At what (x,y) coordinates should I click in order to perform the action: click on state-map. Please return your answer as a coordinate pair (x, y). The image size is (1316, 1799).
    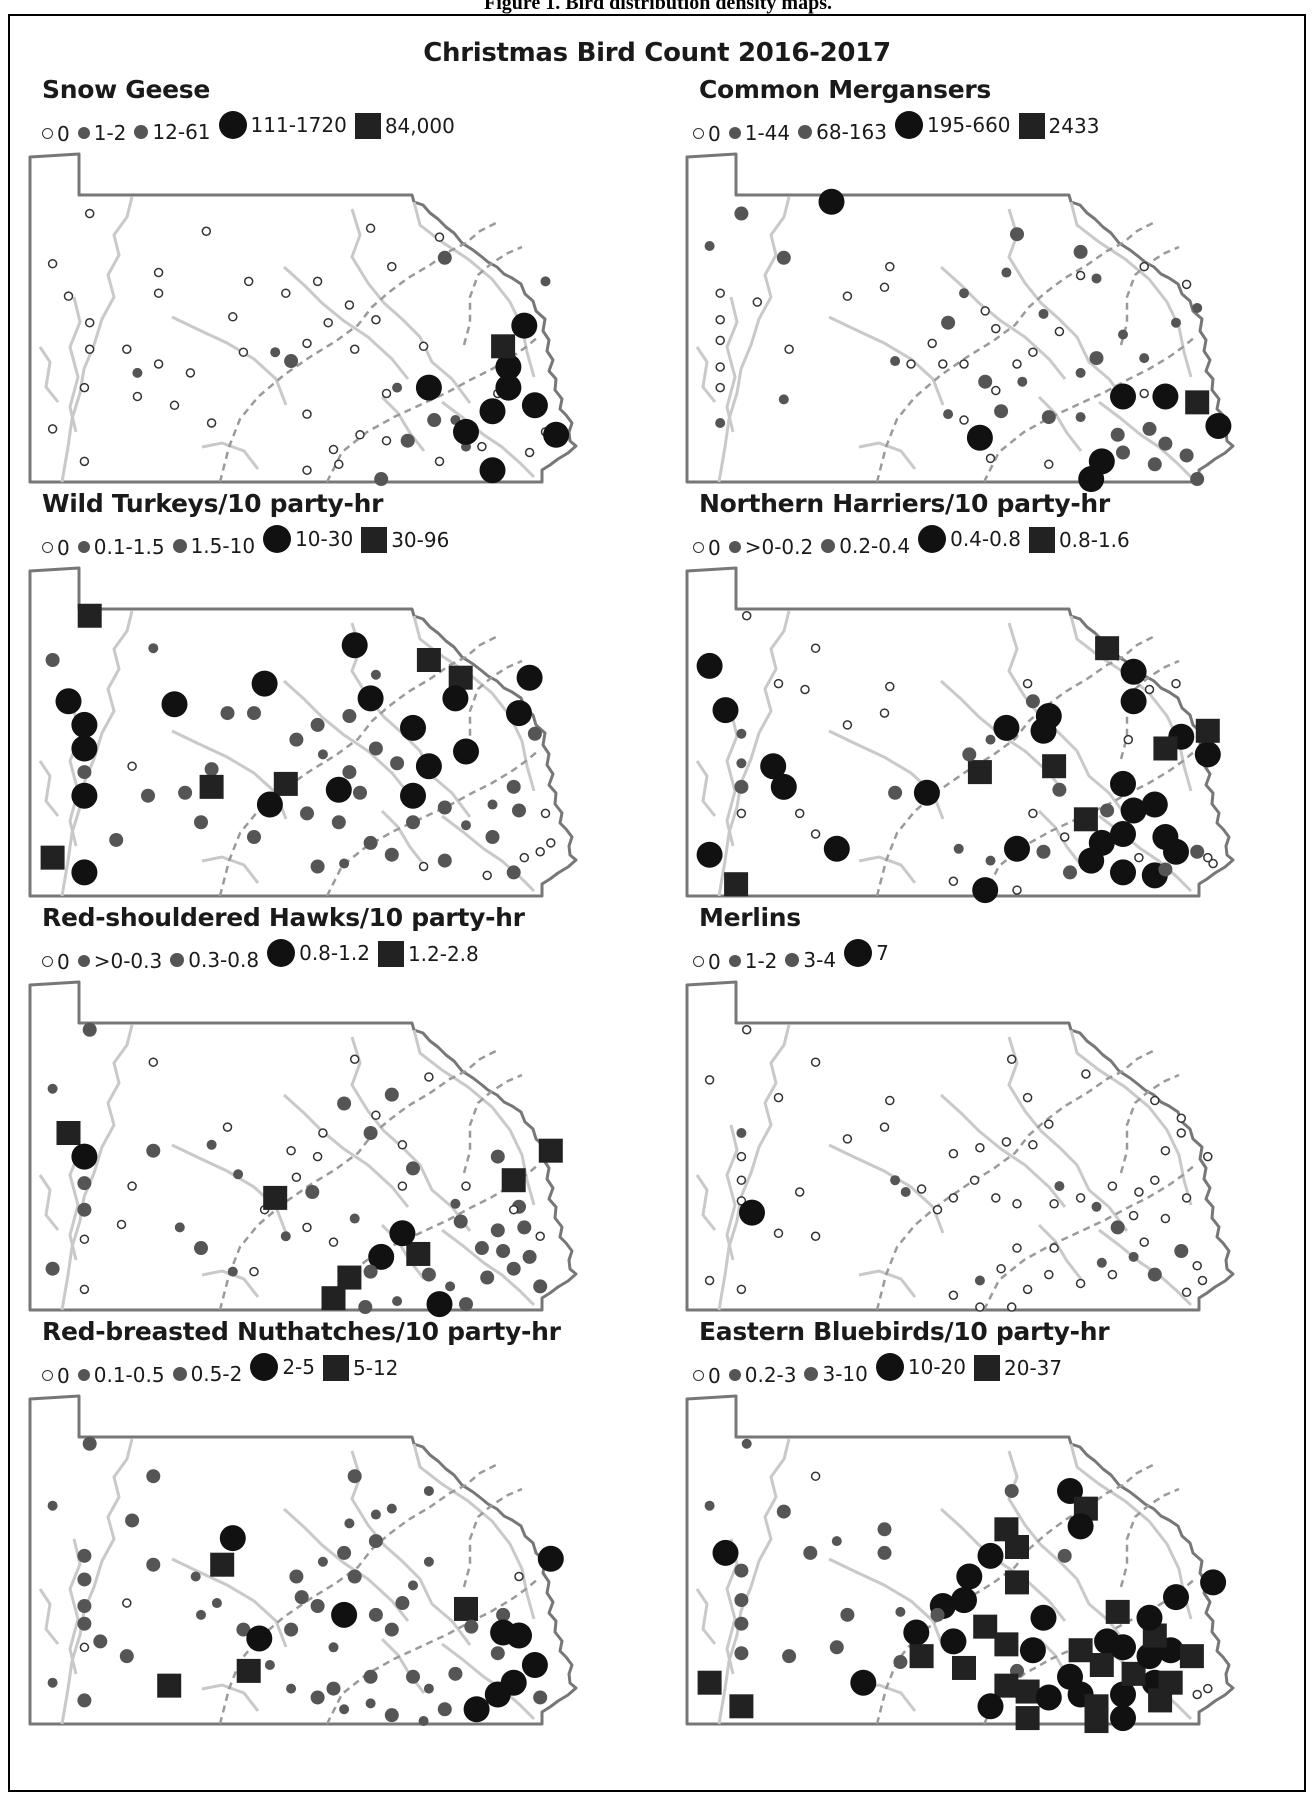
    Looking at the image, I should click on (302, 733).